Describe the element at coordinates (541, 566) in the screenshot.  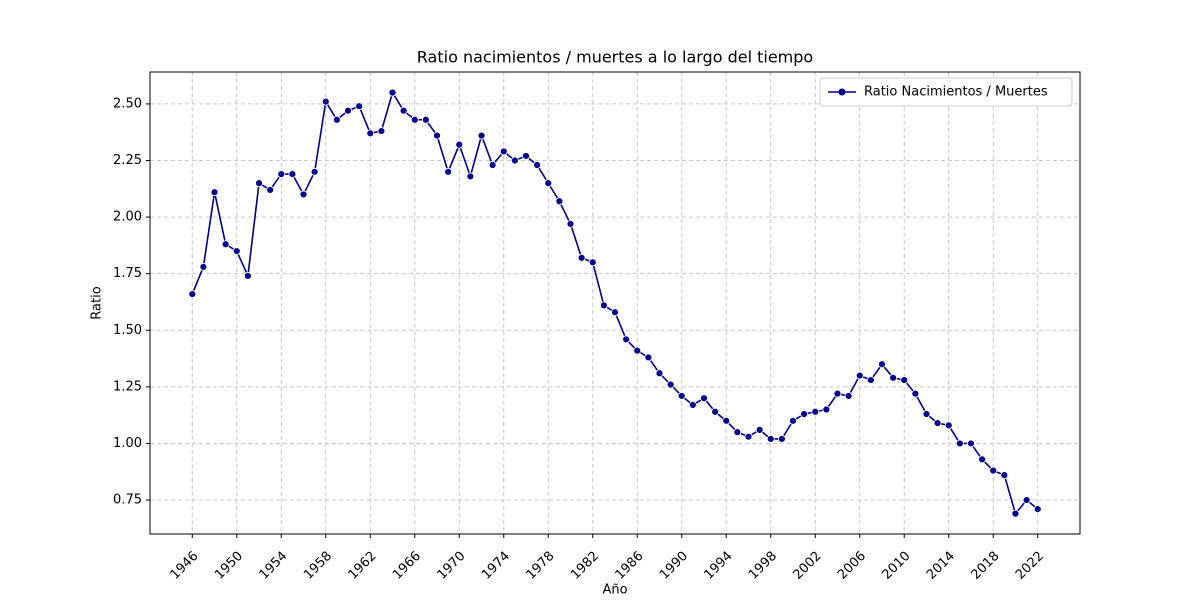
I see `x-tick-label: 1978` at that location.